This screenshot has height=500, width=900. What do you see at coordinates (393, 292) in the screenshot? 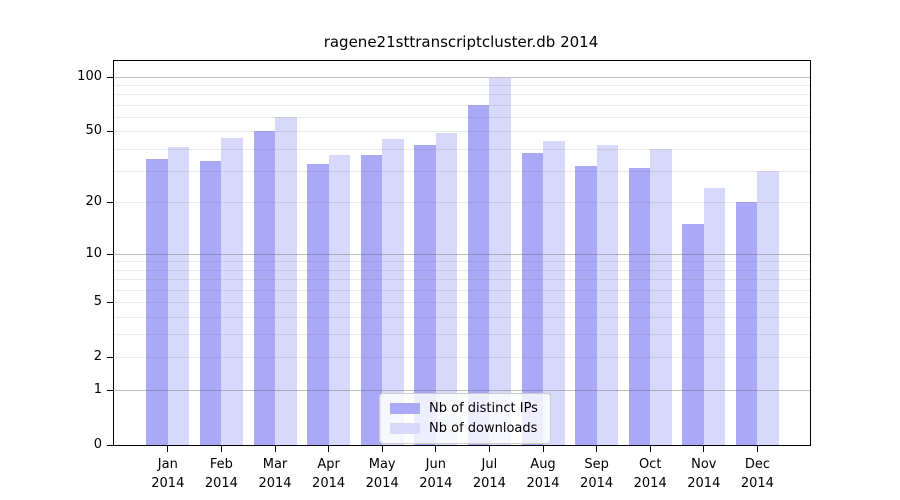
I see `bar-may-downloads` at bounding box center [393, 292].